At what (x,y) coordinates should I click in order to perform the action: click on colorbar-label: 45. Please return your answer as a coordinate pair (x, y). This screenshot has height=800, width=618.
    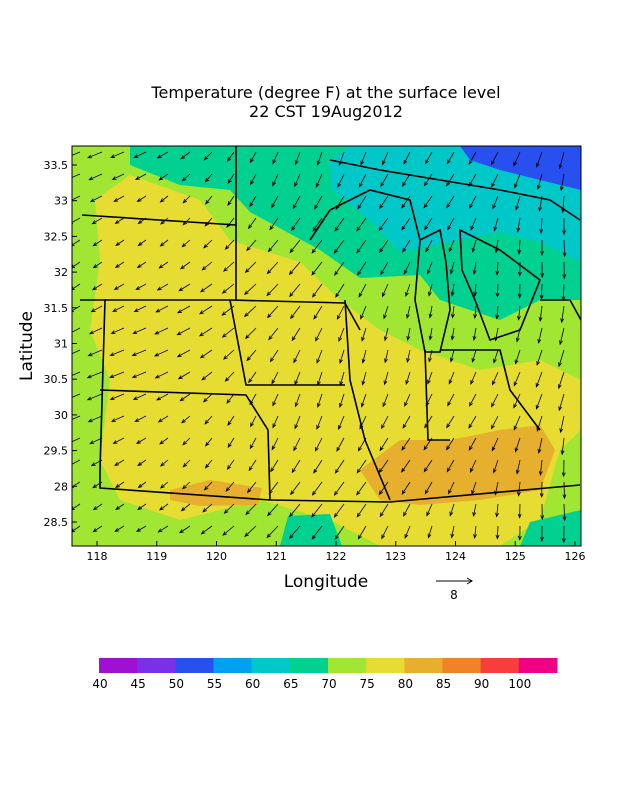
    Looking at the image, I should click on (138, 684).